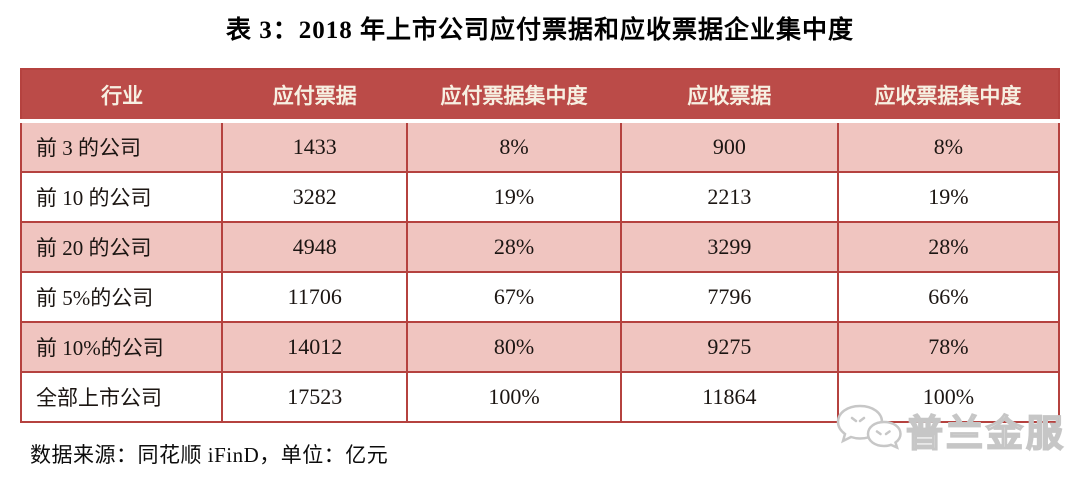  What do you see at coordinates (729, 146) in the screenshot?
I see `table-cell: 900` at bounding box center [729, 146].